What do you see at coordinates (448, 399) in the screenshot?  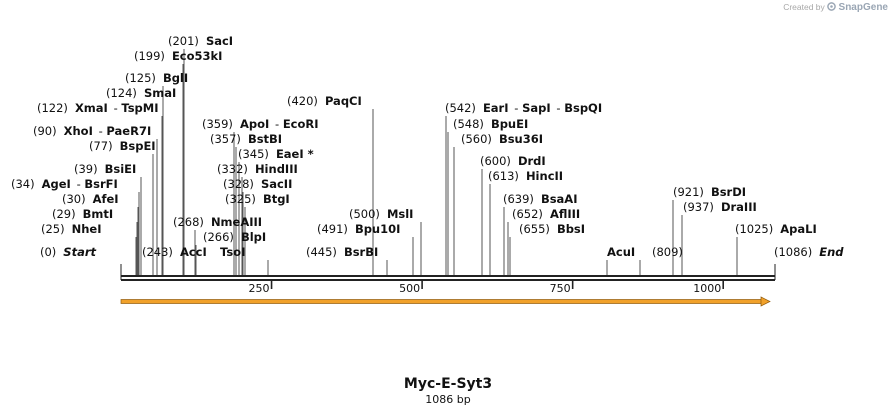 I see `sequence-length: 1086 bp` at bounding box center [448, 399].